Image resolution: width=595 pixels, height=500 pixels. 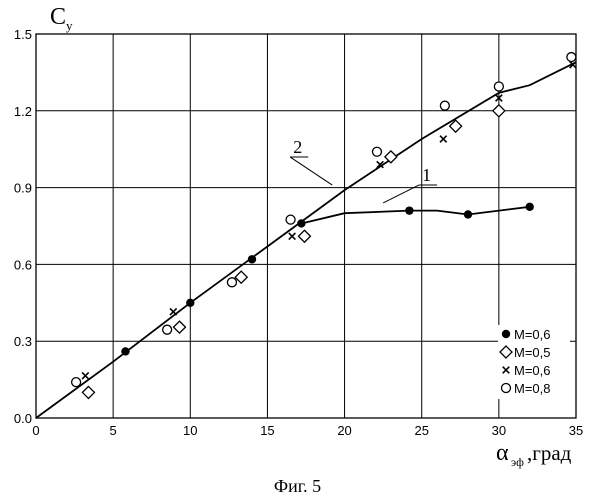 What do you see at coordinates (23, 111) in the screenshot?
I see `y-tick-label: 1.2` at bounding box center [23, 111].